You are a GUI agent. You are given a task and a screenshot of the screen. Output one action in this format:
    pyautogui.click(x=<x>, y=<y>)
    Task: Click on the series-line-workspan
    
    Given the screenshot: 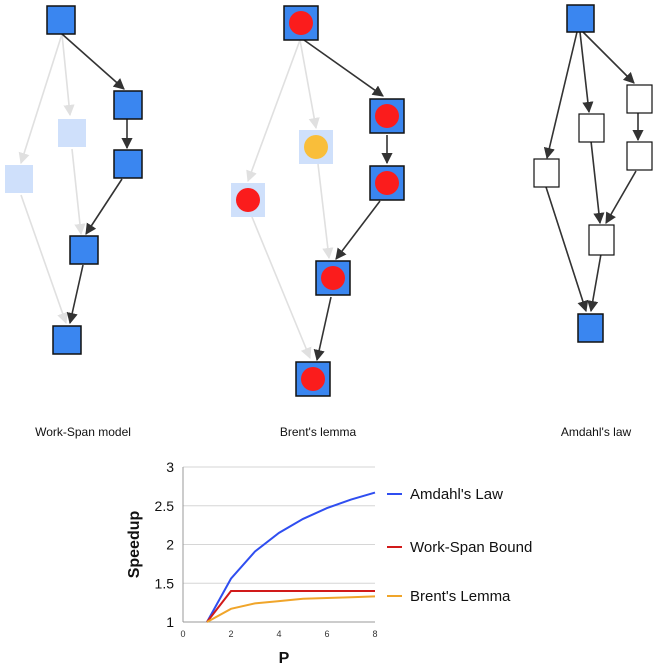 What is the action you would take?
    pyautogui.click(x=290, y=606)
    